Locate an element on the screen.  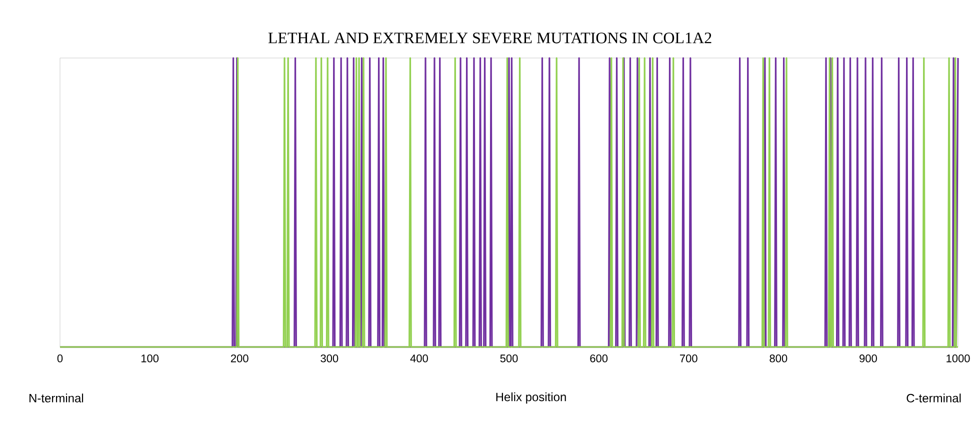
x-axis-title: Helix position is located at coordinates (531, 398).